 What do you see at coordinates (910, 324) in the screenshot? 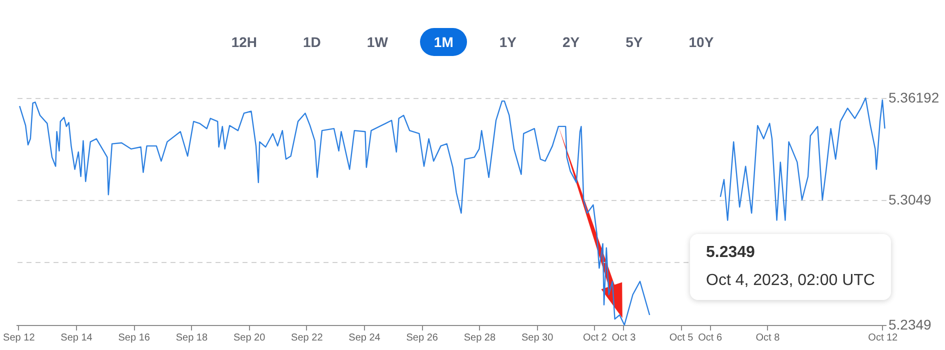
I see `y-tick-label: 5.2349` at bounding box center [910, 324].